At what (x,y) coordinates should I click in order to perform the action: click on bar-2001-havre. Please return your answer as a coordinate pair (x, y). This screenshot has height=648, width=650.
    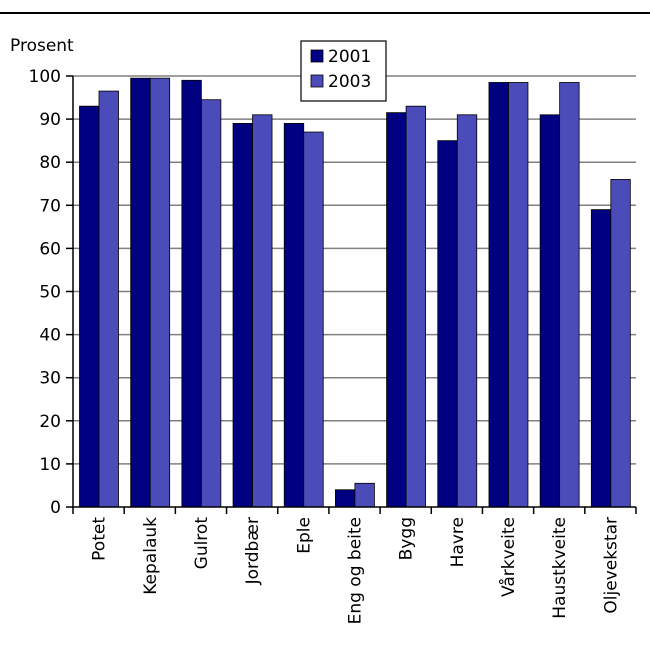
    Looking at the image, I should click on (447, 324).